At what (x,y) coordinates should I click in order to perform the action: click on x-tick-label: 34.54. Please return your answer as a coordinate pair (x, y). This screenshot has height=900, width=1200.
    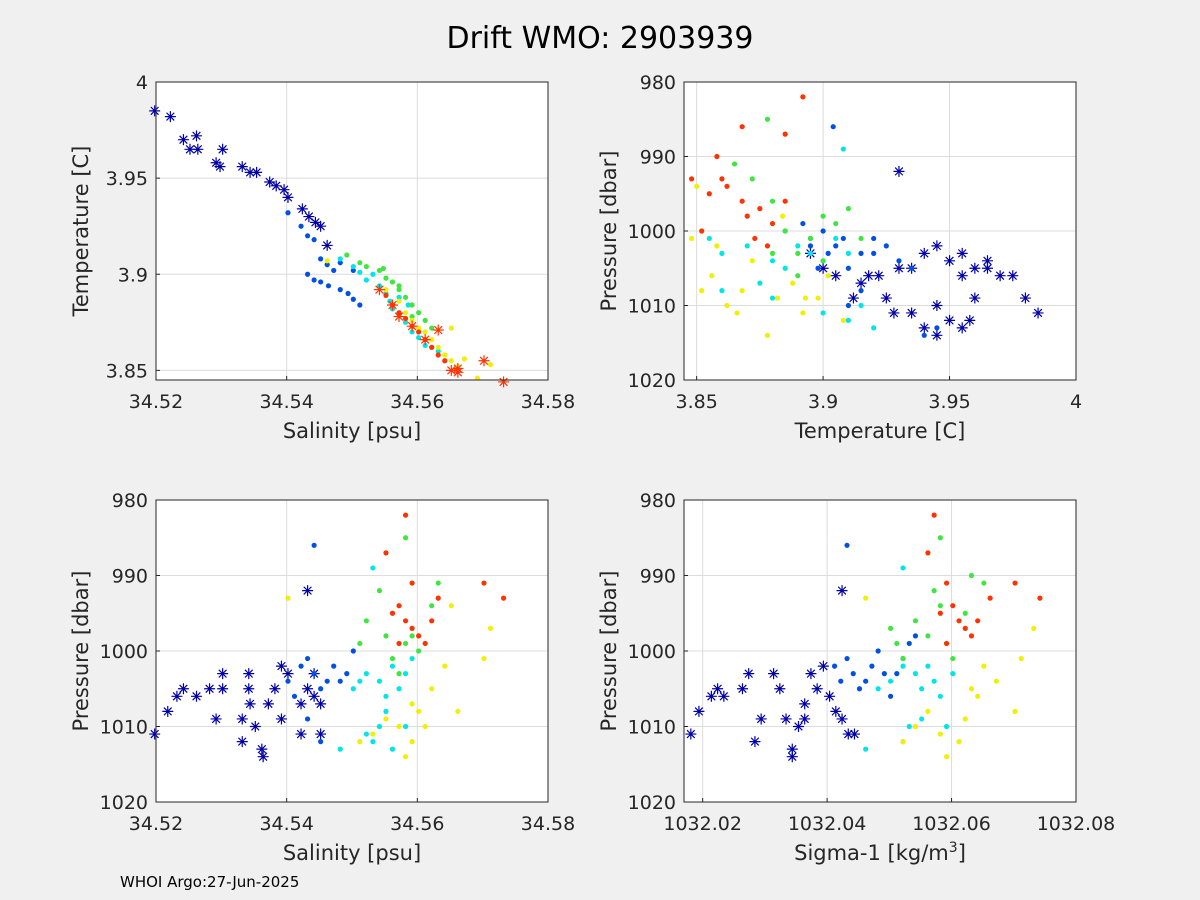
    Looking at the image, I should click on (286, 402).